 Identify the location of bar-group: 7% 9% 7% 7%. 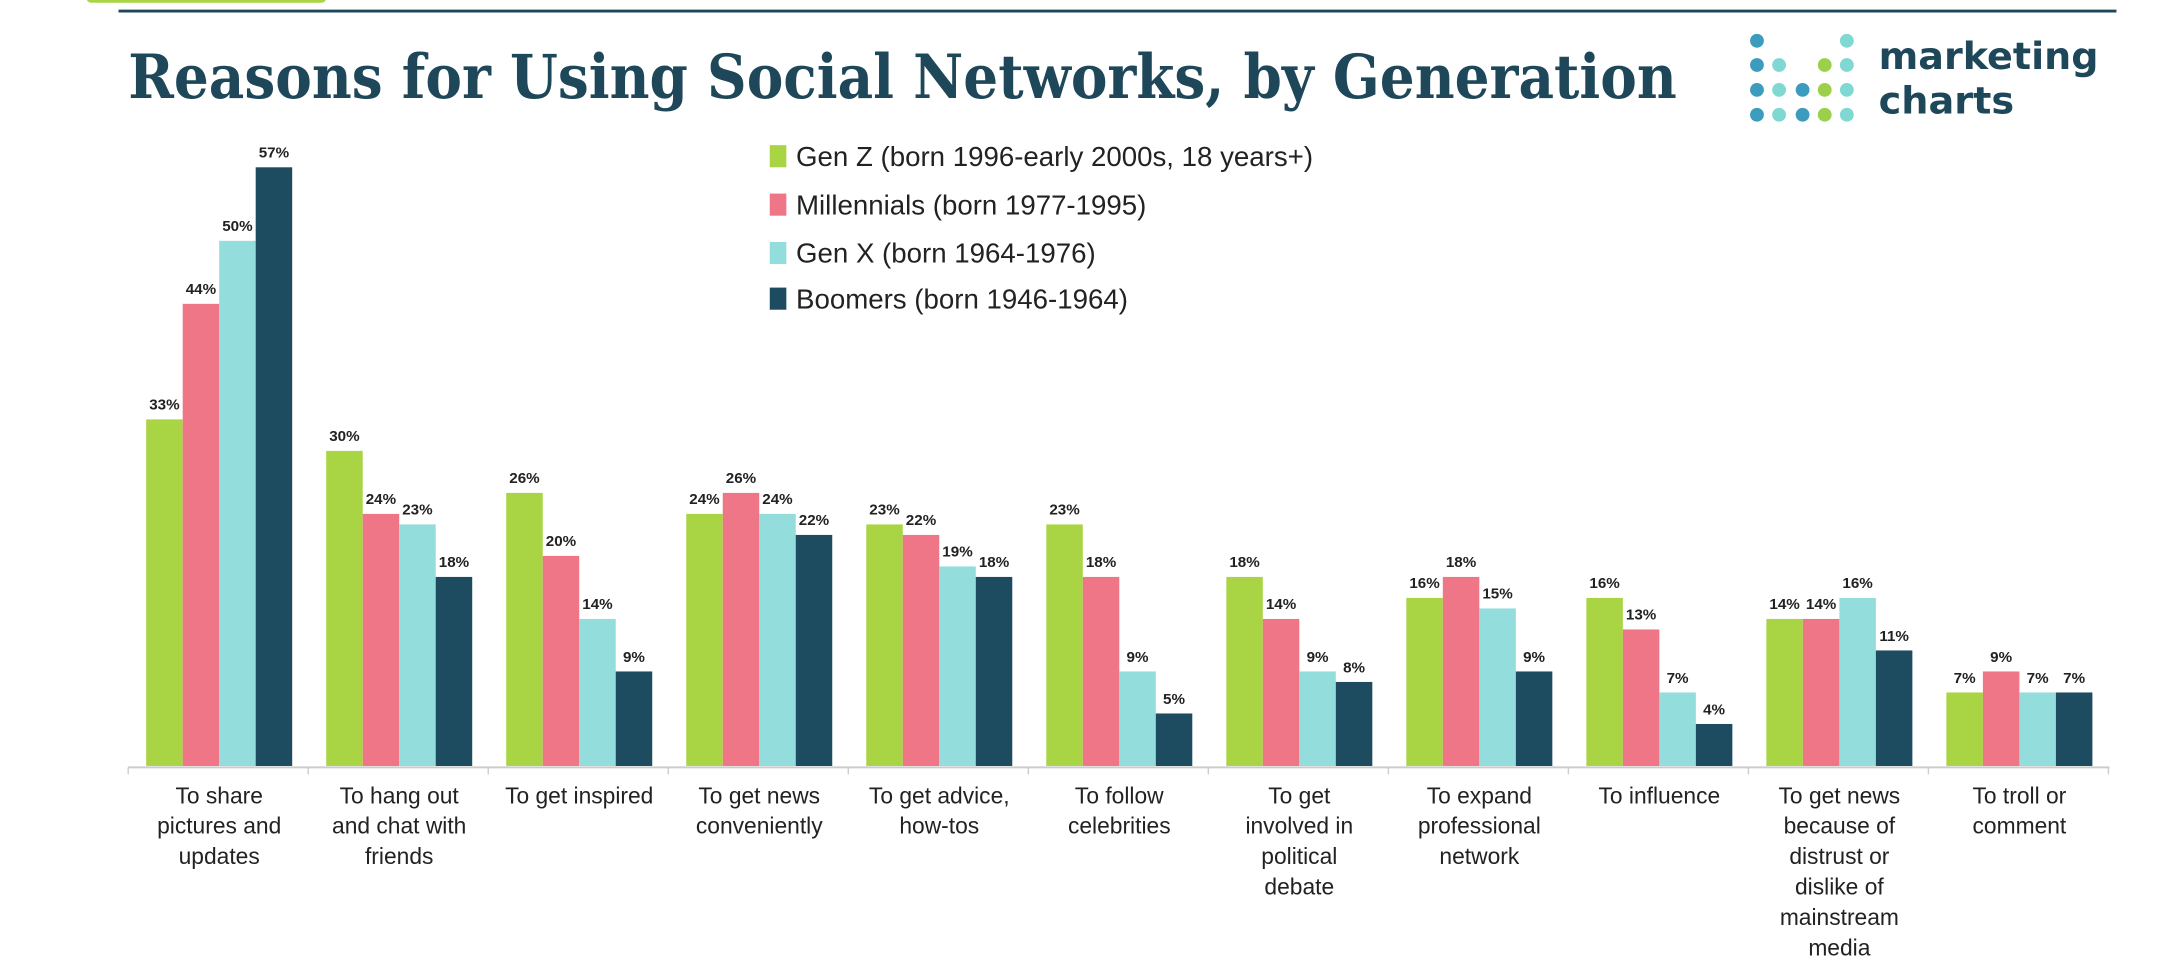
(2019, 707).